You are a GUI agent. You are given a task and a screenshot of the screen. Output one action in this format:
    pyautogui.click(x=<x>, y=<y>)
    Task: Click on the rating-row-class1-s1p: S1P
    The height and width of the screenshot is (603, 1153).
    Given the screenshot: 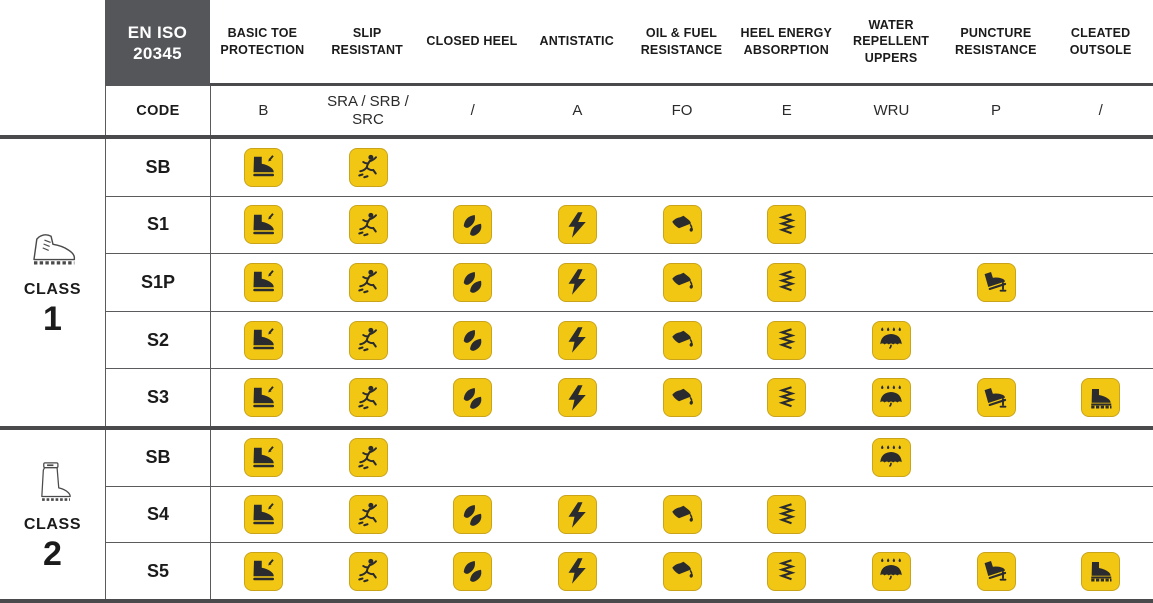 What is the action you would take?
    pyautogui.click(x=629, y=282)
    